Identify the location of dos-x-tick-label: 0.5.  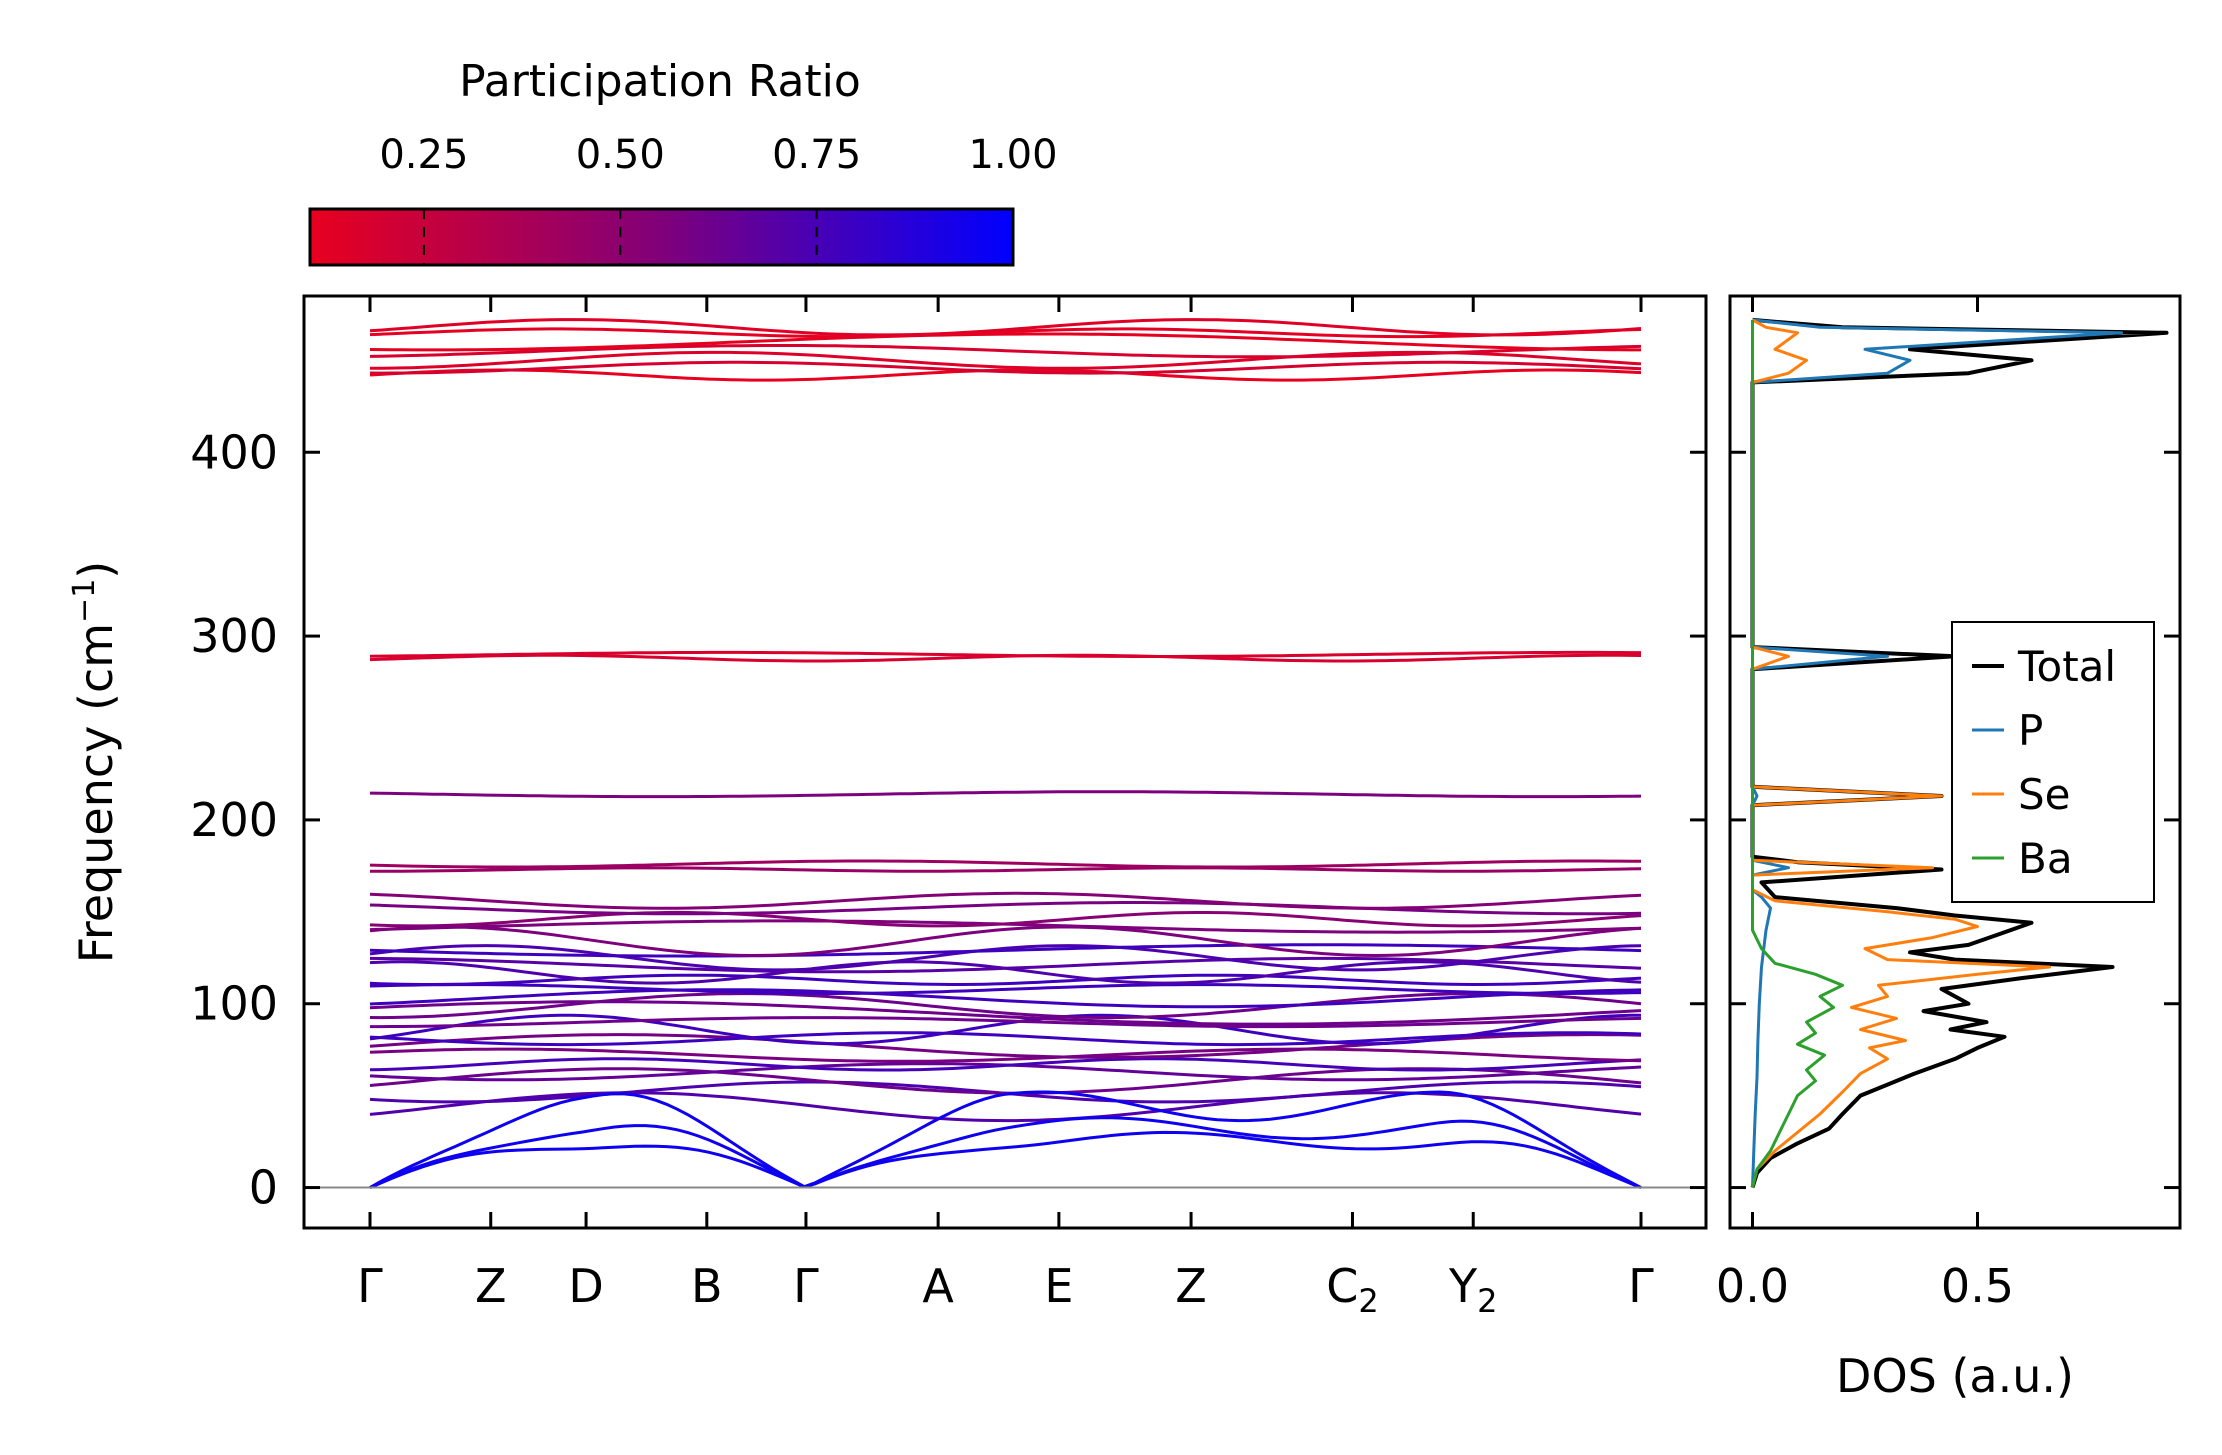
(1977, 1286).